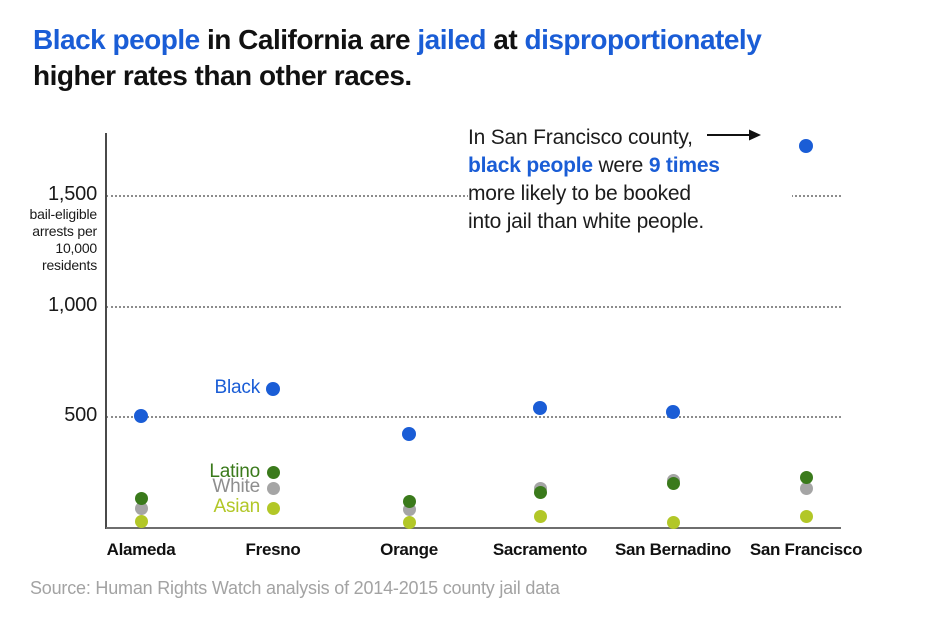 This screenshot has width=946, height=631. What do you see at coordinates (409, 433) in the screenshot?
I see `dot-black-orange` at bounding box center [409, 433].